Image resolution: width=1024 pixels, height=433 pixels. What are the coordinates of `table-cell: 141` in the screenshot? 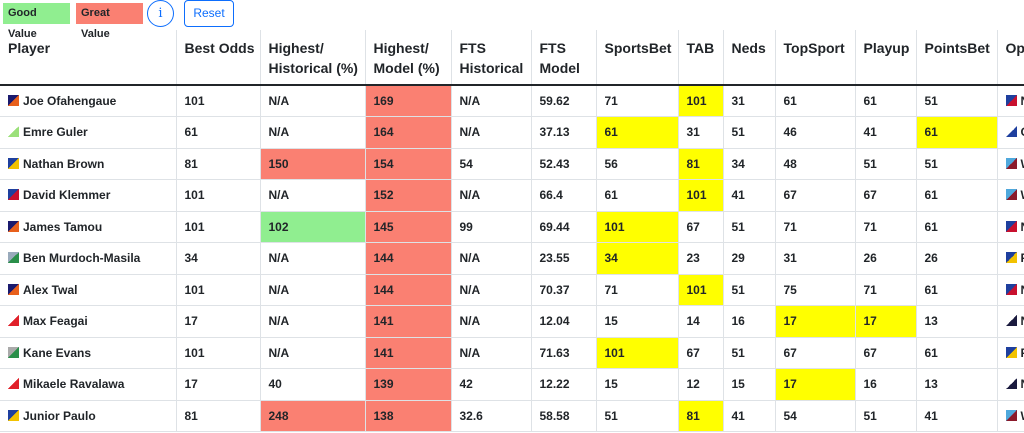 It's located at (408, 352).